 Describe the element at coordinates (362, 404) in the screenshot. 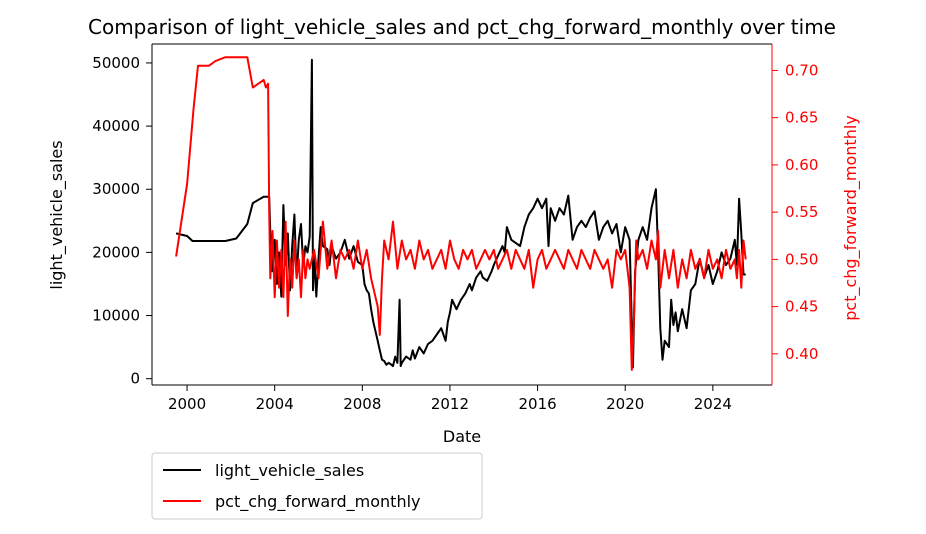

I see `x-tick-label: 2008` at that location.